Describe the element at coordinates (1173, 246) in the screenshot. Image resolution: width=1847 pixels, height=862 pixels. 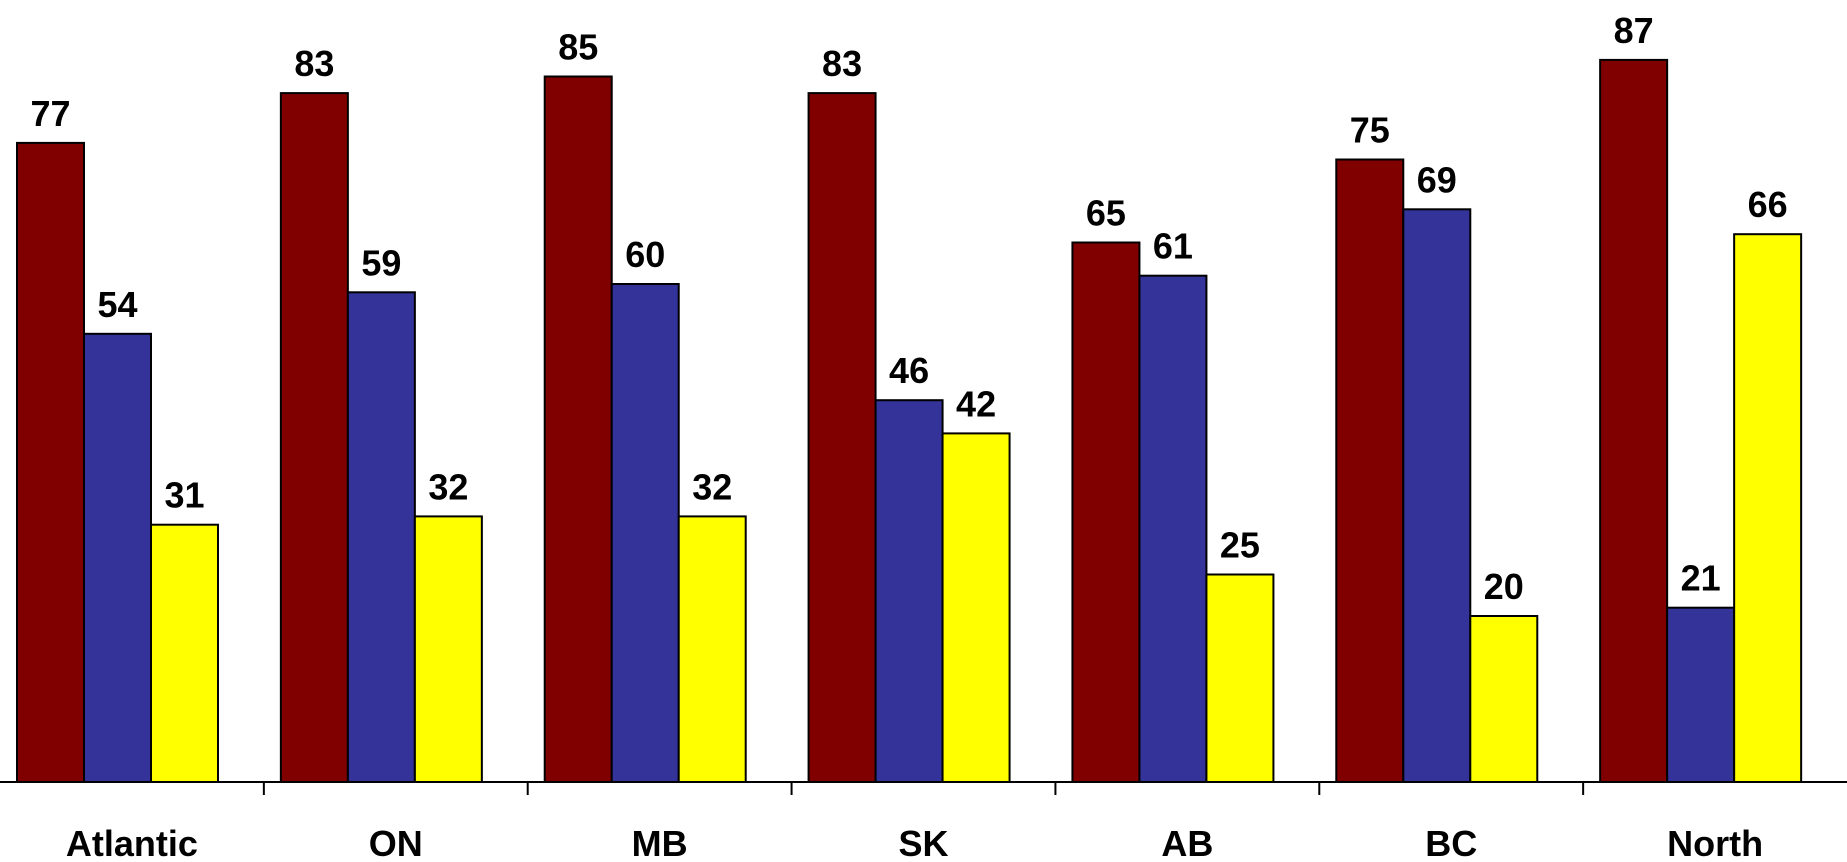
I see `value-label-ab-series-2: 61` at that location.